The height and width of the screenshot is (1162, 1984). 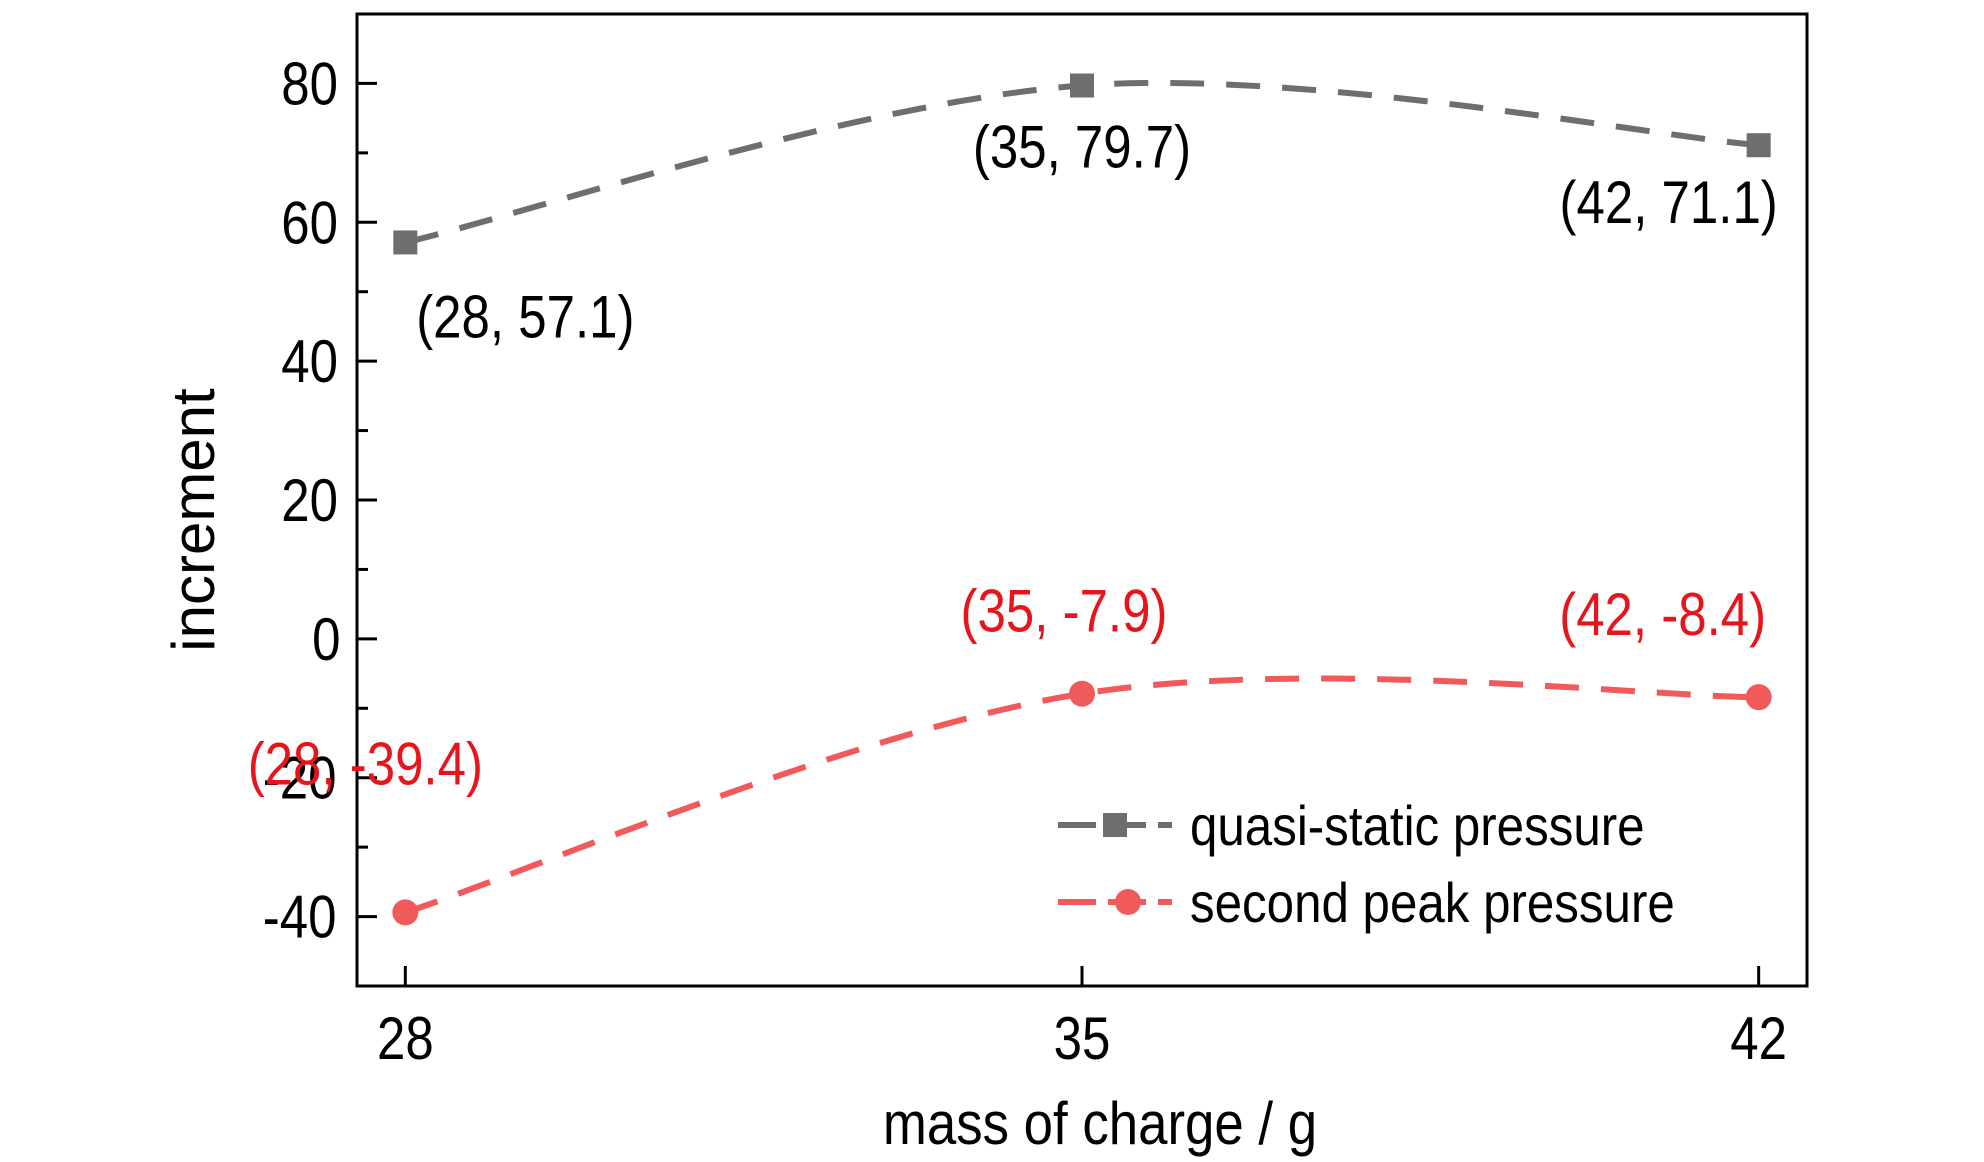 What do you see at coordinates (1100, 1123) in the screenshot?
I see `x-axis-title: mass of charge / g` at bounding box center [1100, 1123].